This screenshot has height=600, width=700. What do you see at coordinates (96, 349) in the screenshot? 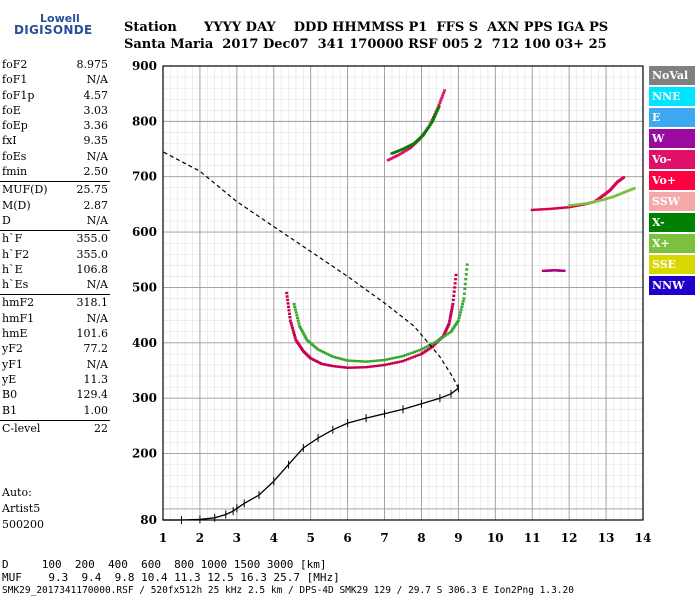
I see `param-value: 77.2` at bounding box center [96, 349].